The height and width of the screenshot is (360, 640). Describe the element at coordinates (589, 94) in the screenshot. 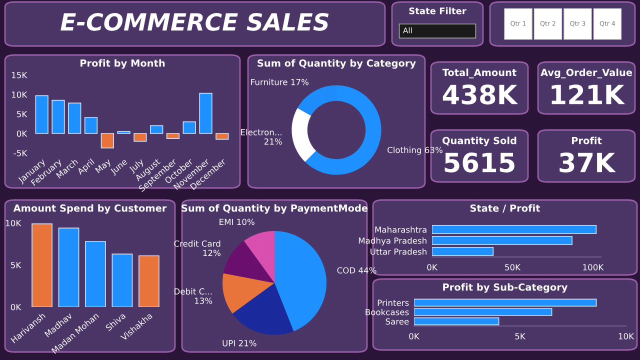

I see `text: 121K` at that location.